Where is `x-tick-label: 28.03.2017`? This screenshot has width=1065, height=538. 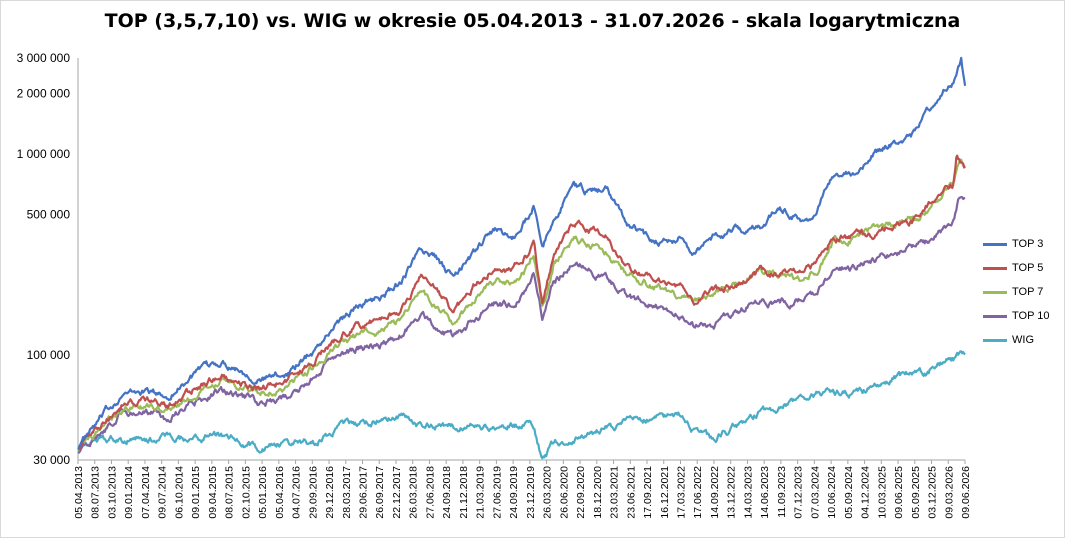
x-tick-label: 28.03.2017 is located at coordinates (347, 492).